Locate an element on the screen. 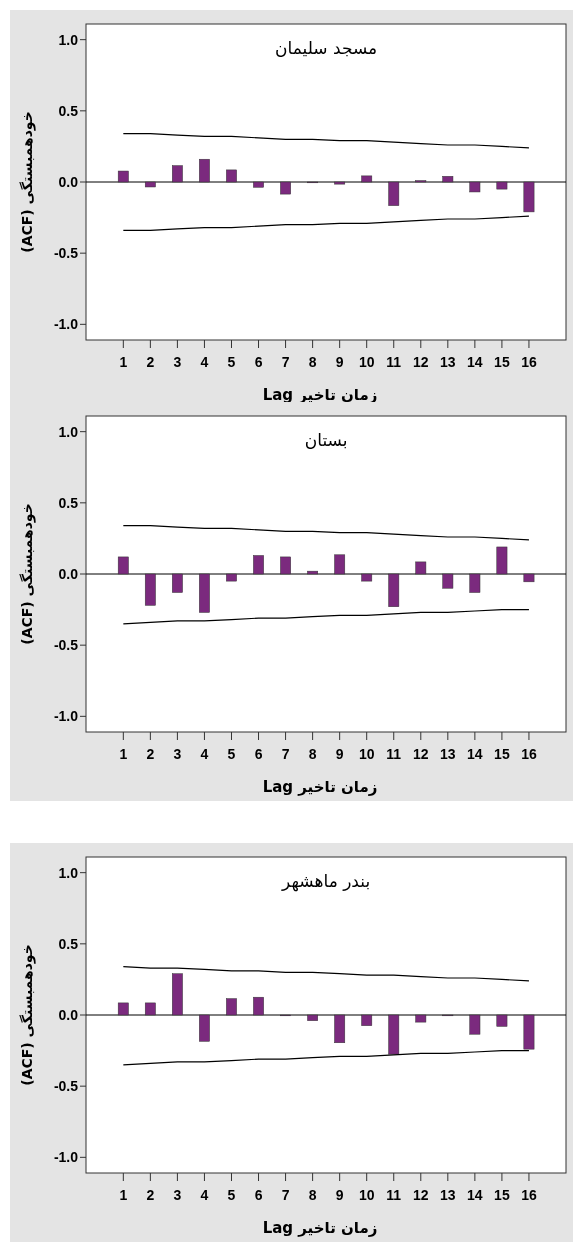  text: بستان is located at coordinates (326, 440).